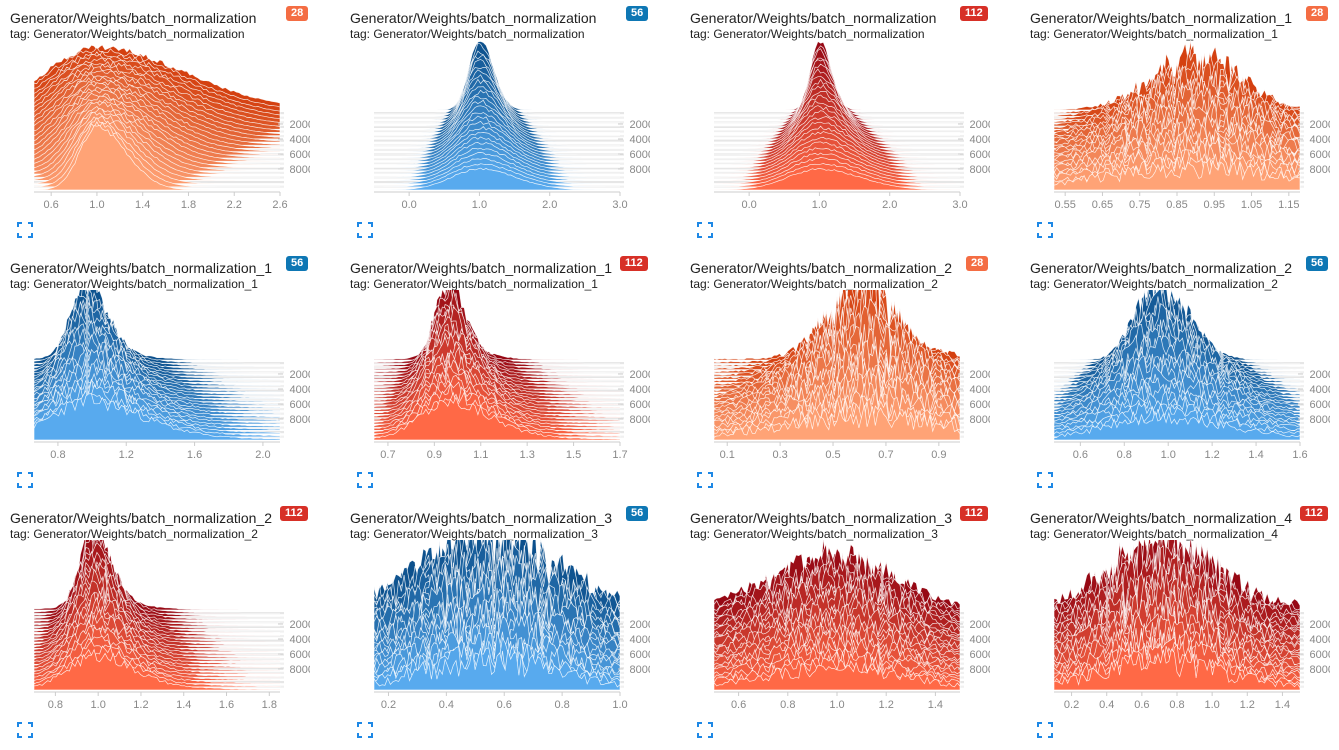 The width and height of the screenshot is (1339, 750). What do you see at coordinates (1106, 705) in the screenshot?
I see `x-tick-label: 0.4` at bounding box center [1106, 705].